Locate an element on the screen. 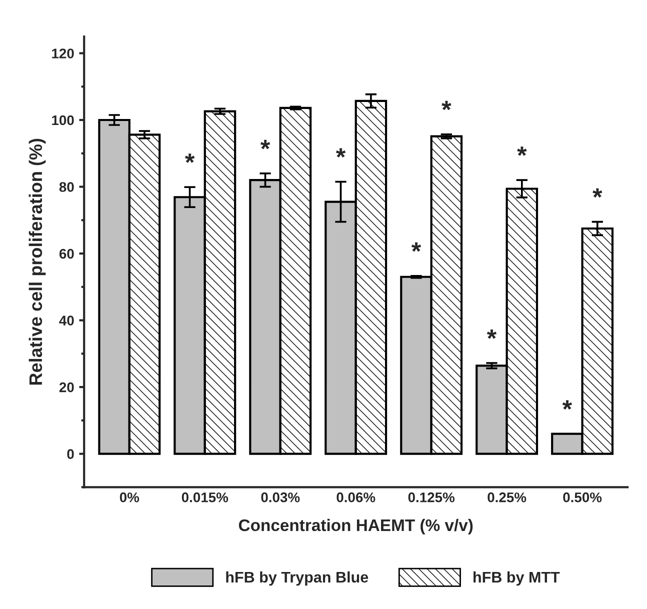 The height and width of the screenshot is (609, 647). x-tick-label: 0.50% is located at coordinates (582, 497).